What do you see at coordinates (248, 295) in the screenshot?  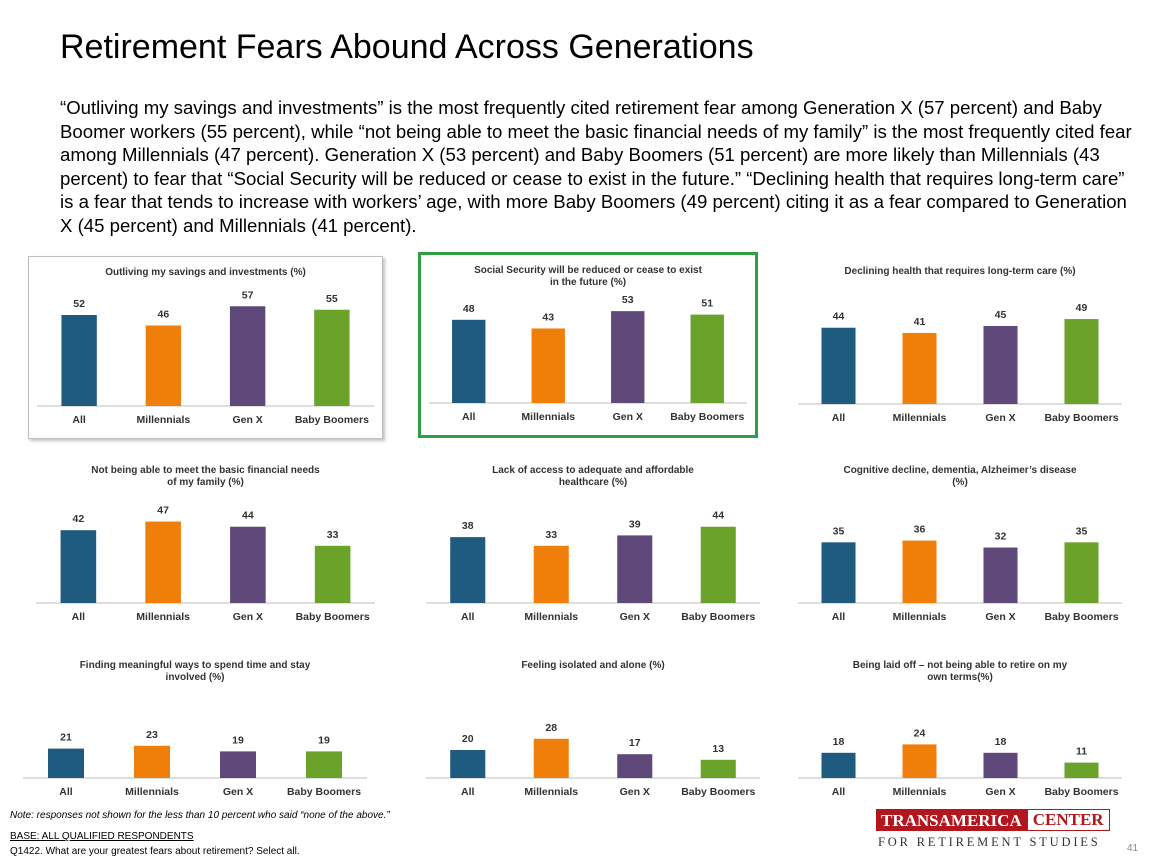 I see `value-label-genx: 57` at bounding box center [248, 295].